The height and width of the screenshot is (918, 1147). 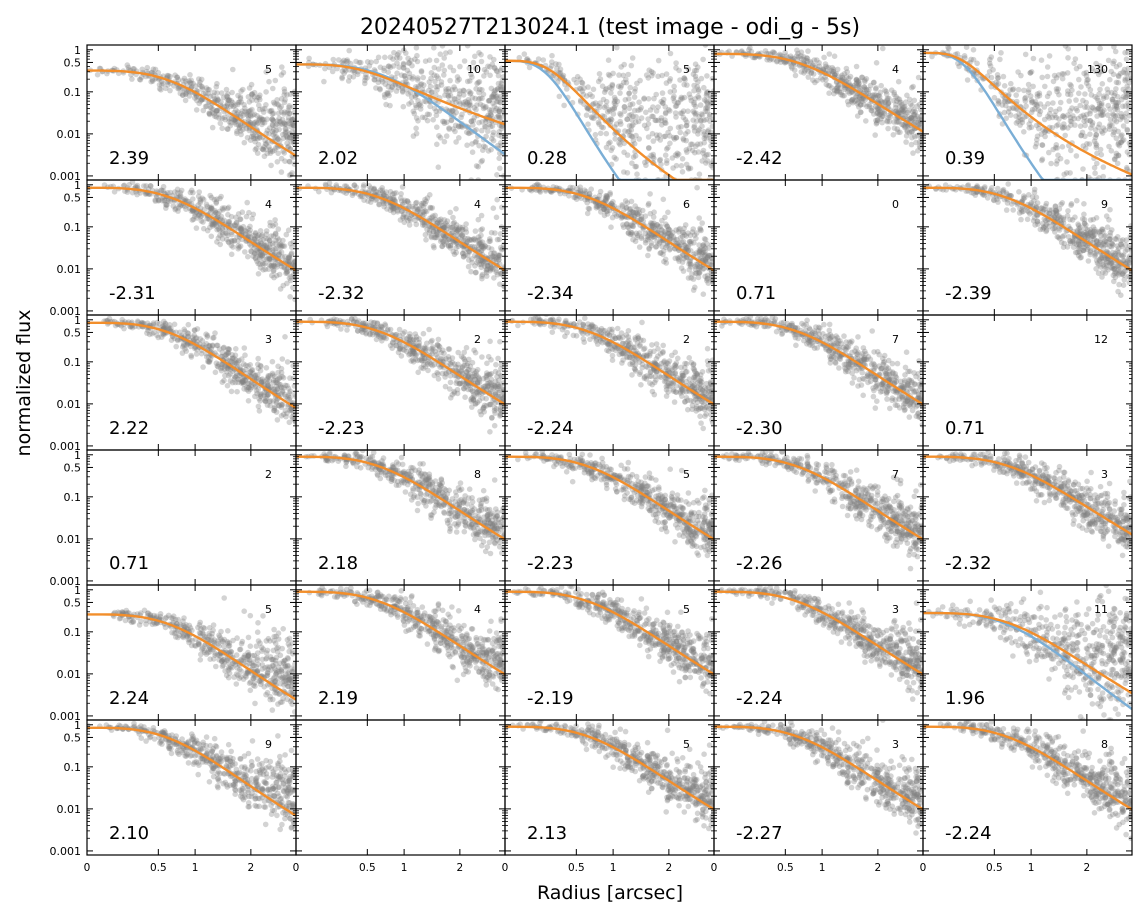 What do you see at coordinates (341, 293) in the screenshot?
I see `panel-value-label: -2.32` at bounding box center [341, 293].